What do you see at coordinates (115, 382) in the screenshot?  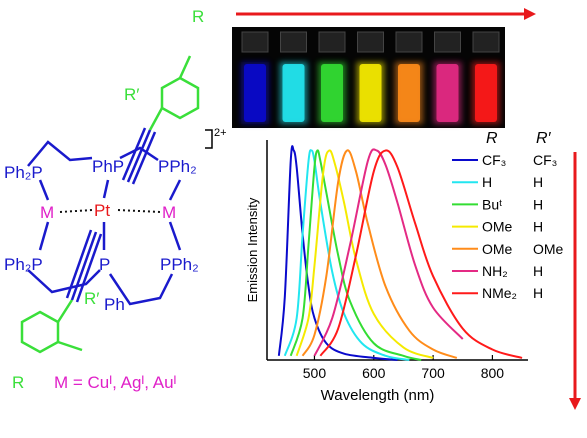 I see `metal-note: M = Cuᴵ, Agᴵ, Auᴵ` at bounding box center [115, 382].